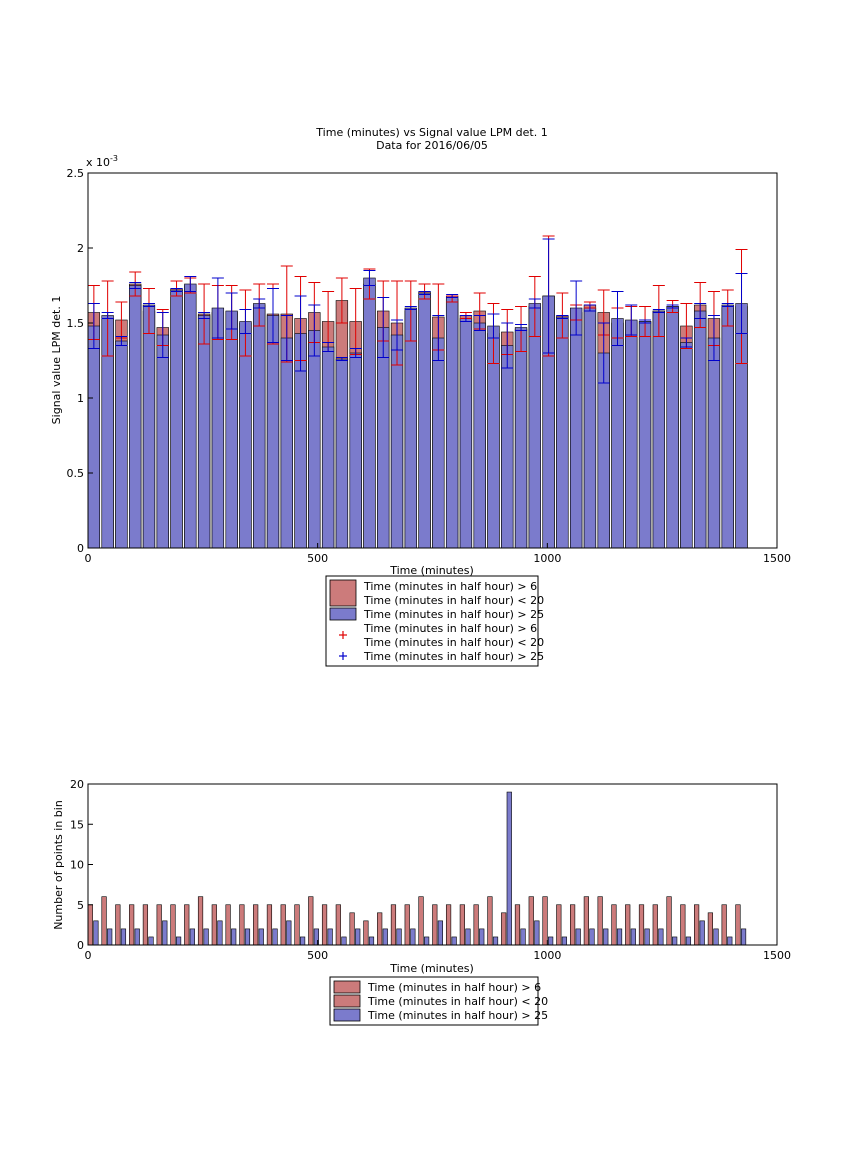 Image resolution: width=864 pixels, height=1152 pixels. What do you see at coordinates (80, 905) in the screenshot?
I see `y-tick-label: 5` at bounding box center [80, 905].